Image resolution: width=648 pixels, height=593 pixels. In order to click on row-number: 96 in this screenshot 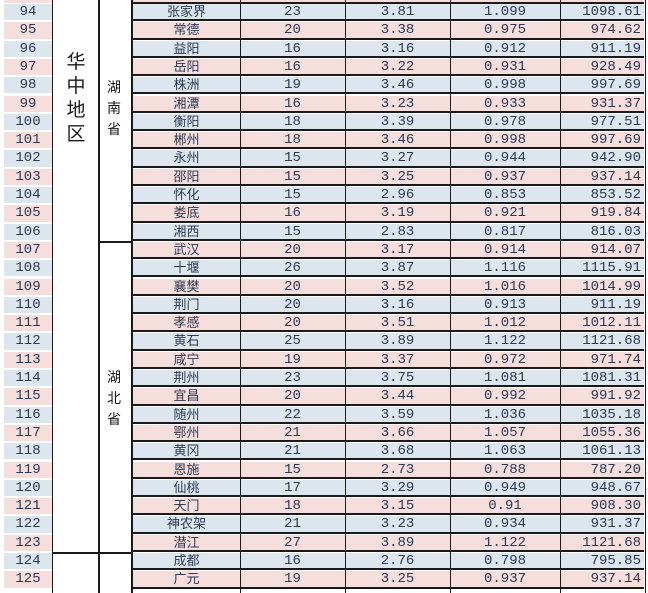, I will do `click(28, 49)`.